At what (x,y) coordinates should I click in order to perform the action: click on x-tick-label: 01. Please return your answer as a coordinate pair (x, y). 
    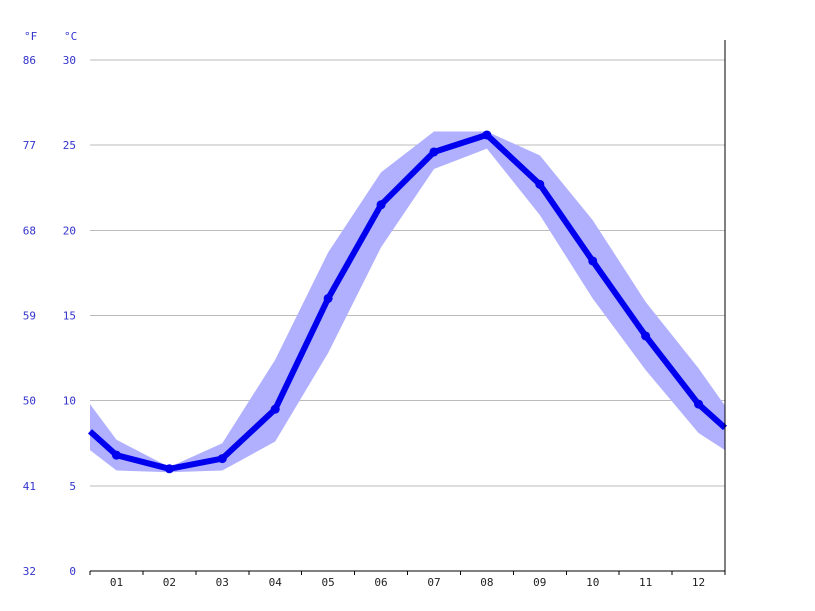
    Looking at the image, I should click on (116, 582).